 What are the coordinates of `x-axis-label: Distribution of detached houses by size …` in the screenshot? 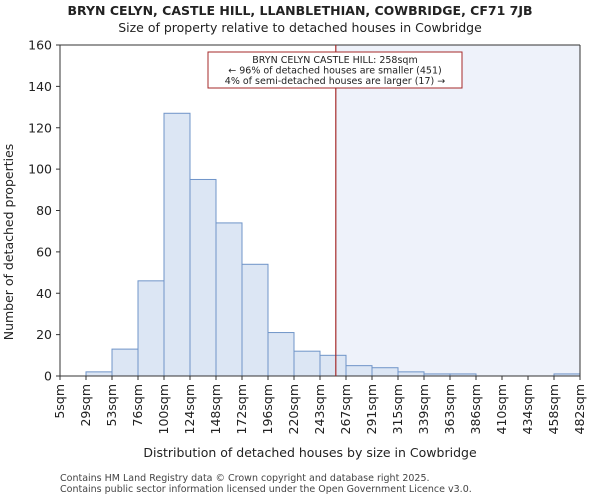 It's located at (310, 452).